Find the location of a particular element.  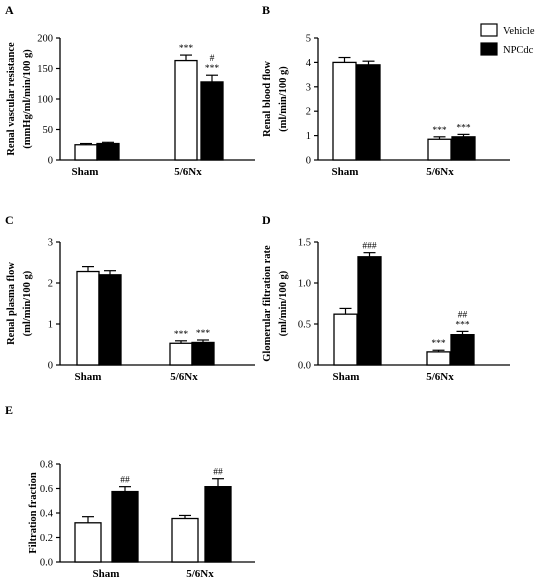

legend: Vehicle NPCdc is located at coordinates (507, 39).